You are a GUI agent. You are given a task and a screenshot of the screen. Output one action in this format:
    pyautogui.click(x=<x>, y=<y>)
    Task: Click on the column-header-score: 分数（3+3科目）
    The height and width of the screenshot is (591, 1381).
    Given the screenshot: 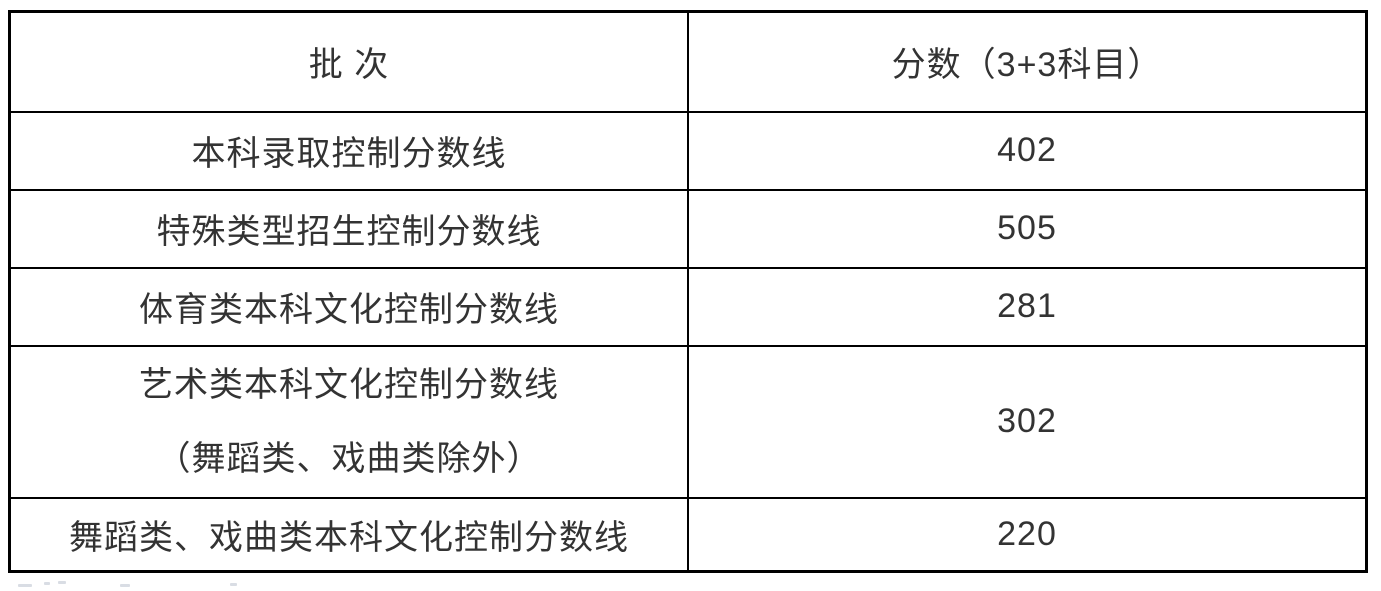 What is the action you would take?
    pyautogui.click(x=1027, y=61)
    